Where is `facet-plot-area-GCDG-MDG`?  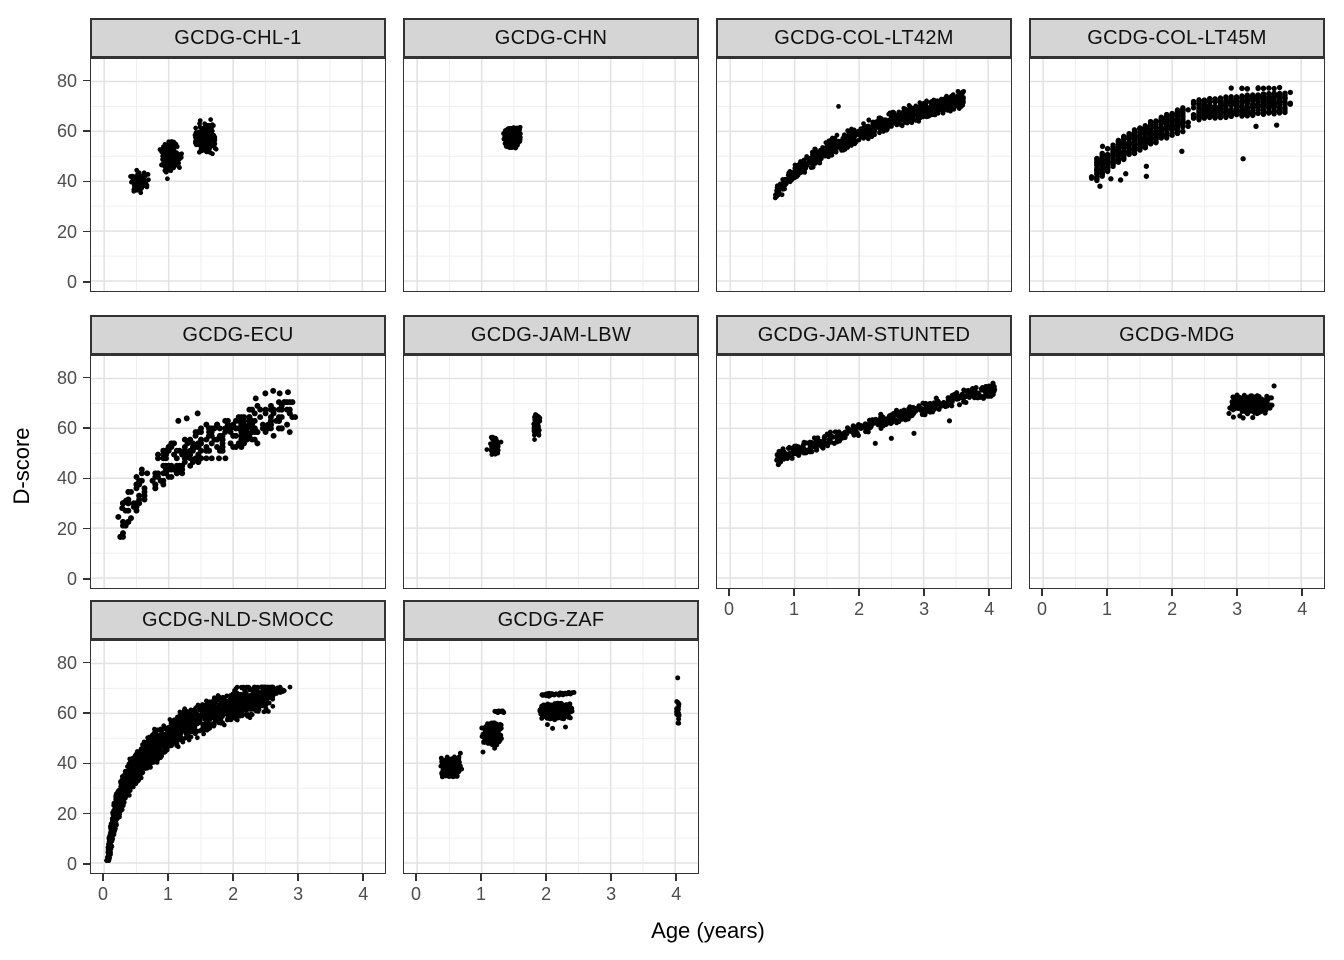 facet-plot-area-GCDG-MDG is located at coordinates (1177, 472).